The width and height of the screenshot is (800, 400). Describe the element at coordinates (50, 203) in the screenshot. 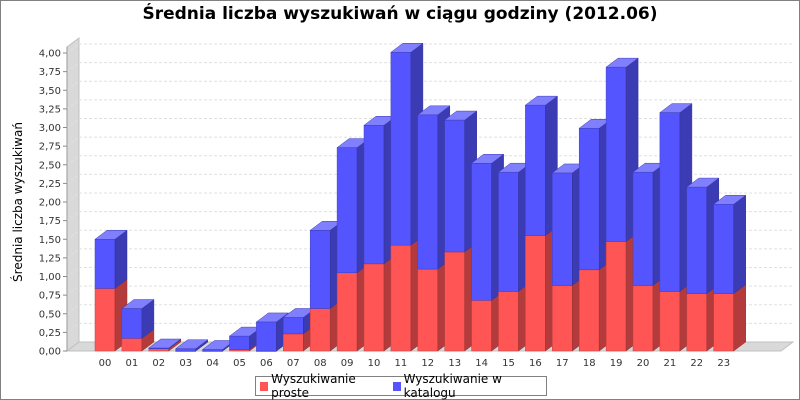

I see `y-tick-label: 2,00` at that location.